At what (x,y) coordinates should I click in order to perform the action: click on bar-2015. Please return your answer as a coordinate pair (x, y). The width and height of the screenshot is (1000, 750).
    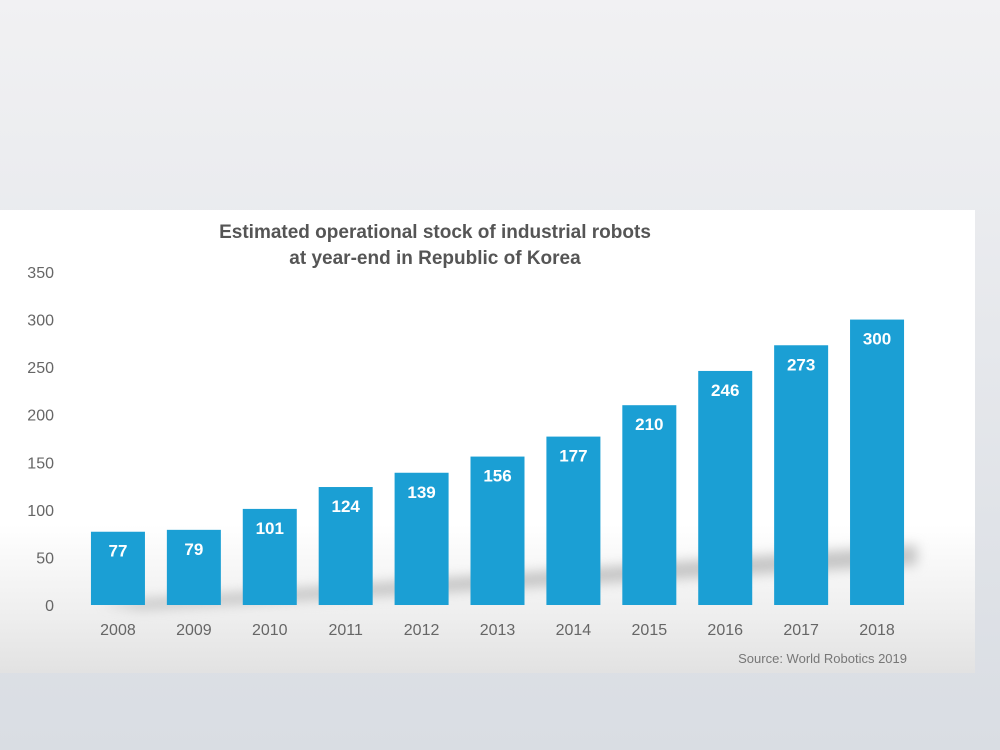
    Looking at the image, I should click on (649, 505).